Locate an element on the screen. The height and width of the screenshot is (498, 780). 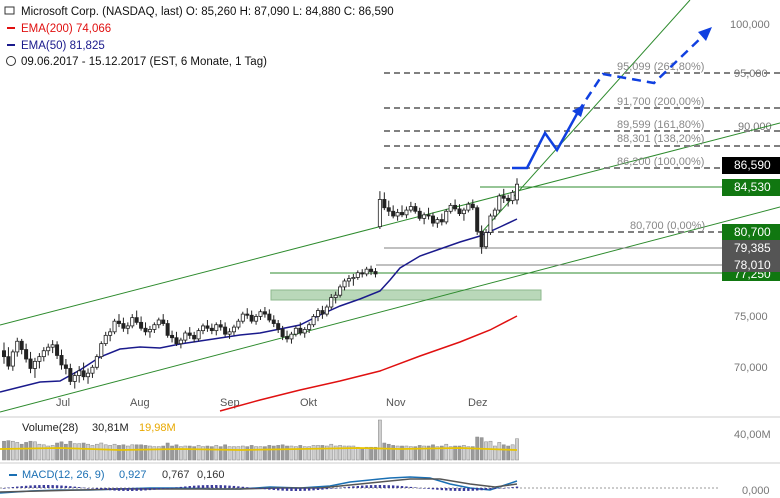
header-ema50: EMA(50) 81,825 is located at coordinates (63, 46).